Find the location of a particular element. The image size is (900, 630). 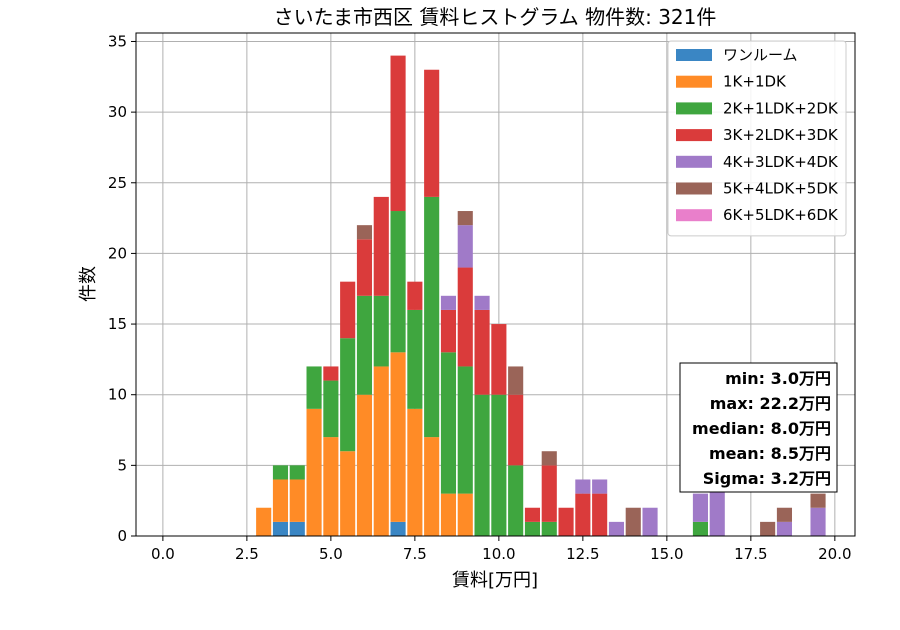

legend-label: ワンルーム is located at coordinates (760, 55).